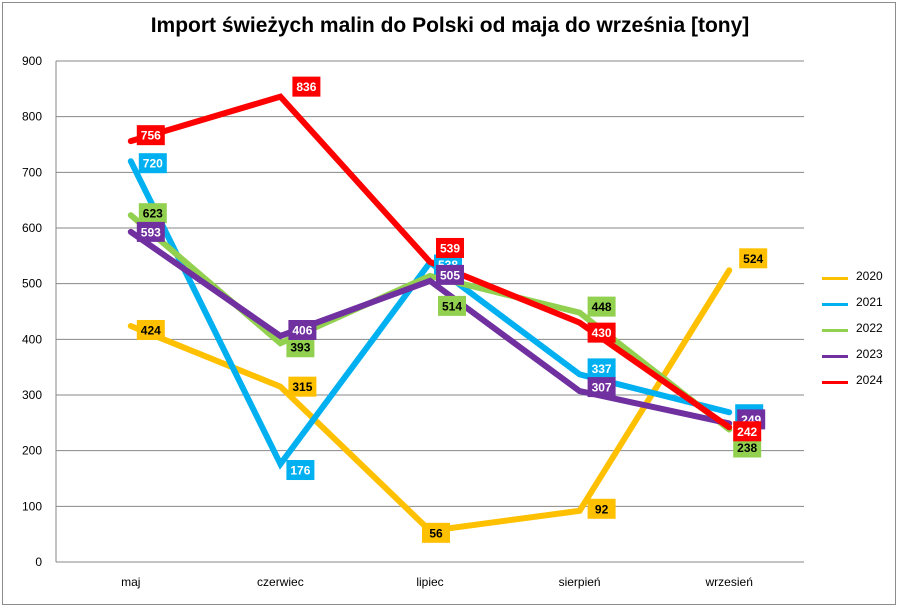 The image size is (900, 609). Describe the element at coordinates (32, 117) in the screenshot. I see `y-tick-label: 800` at that location.